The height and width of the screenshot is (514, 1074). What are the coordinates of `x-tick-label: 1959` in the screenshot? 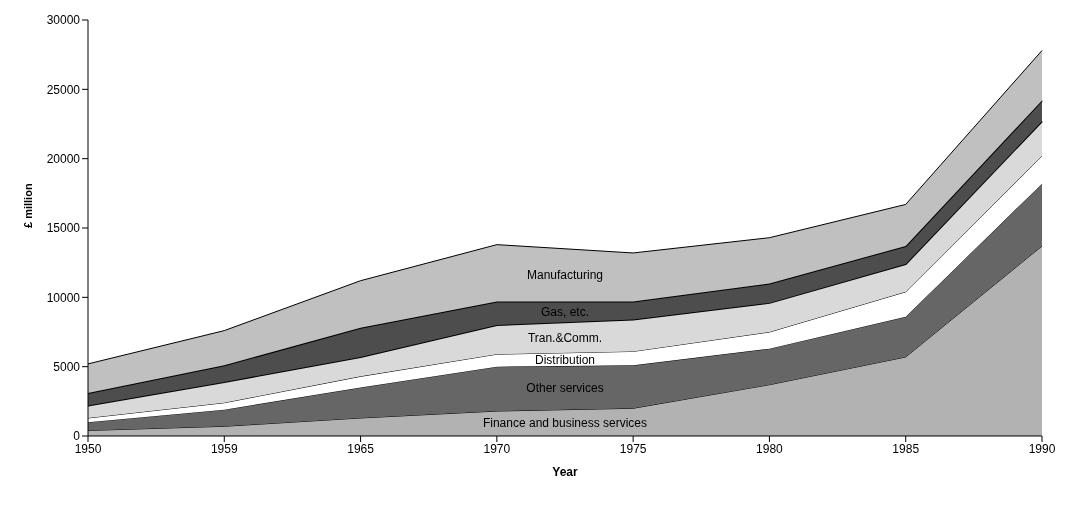 It's located at (224, 448).